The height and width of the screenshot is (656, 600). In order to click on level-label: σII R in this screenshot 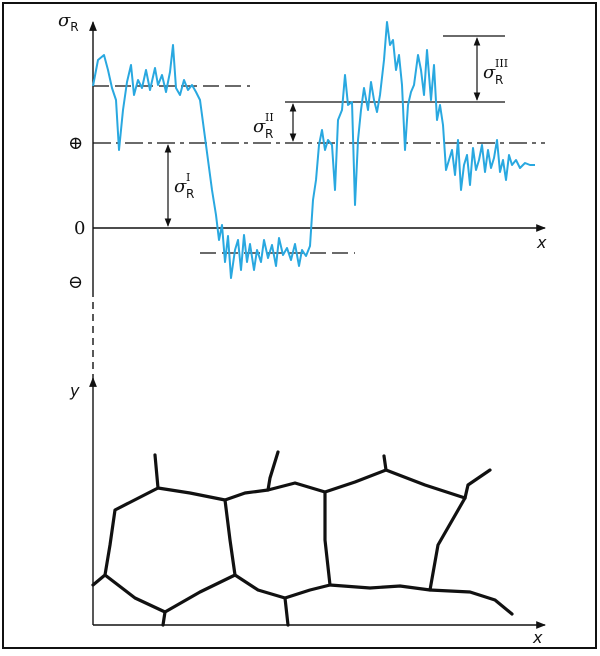, I will do `click(263, 126)`.